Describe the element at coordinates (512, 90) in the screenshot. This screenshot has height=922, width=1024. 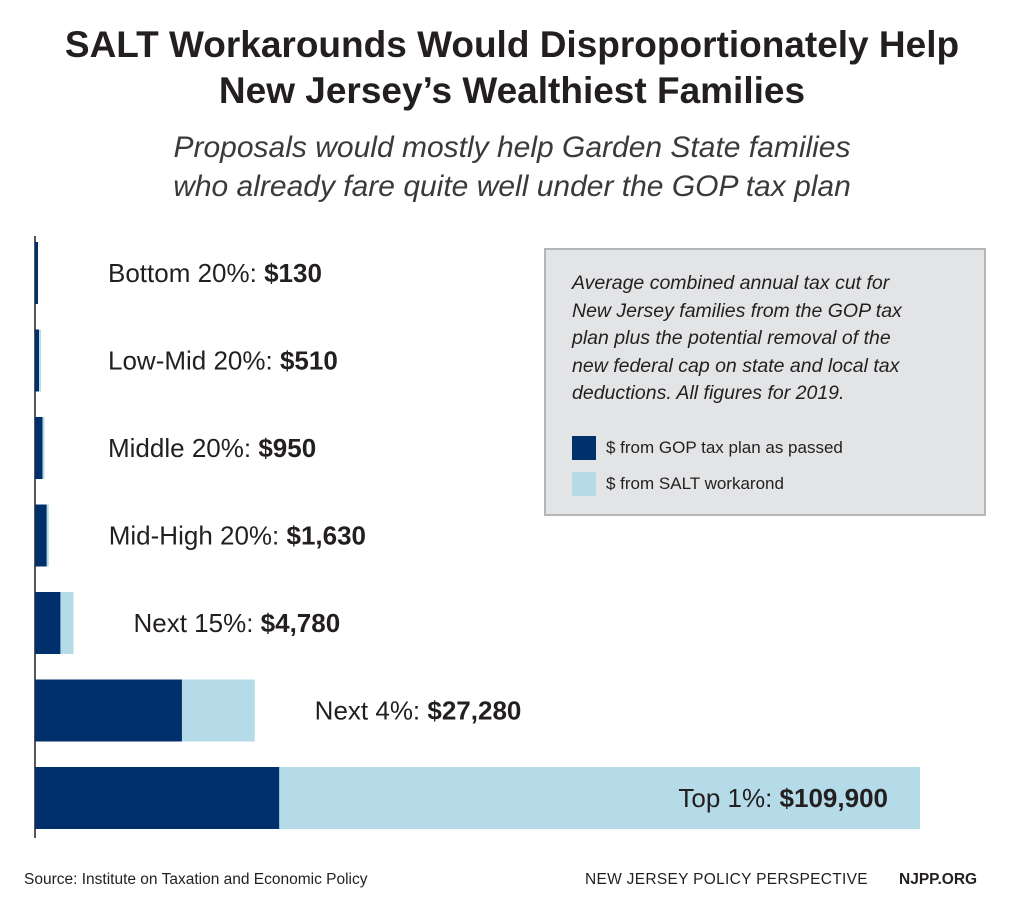
I see `chart-title-line-2: New Jersey’s Wealthiest Families` at that location.